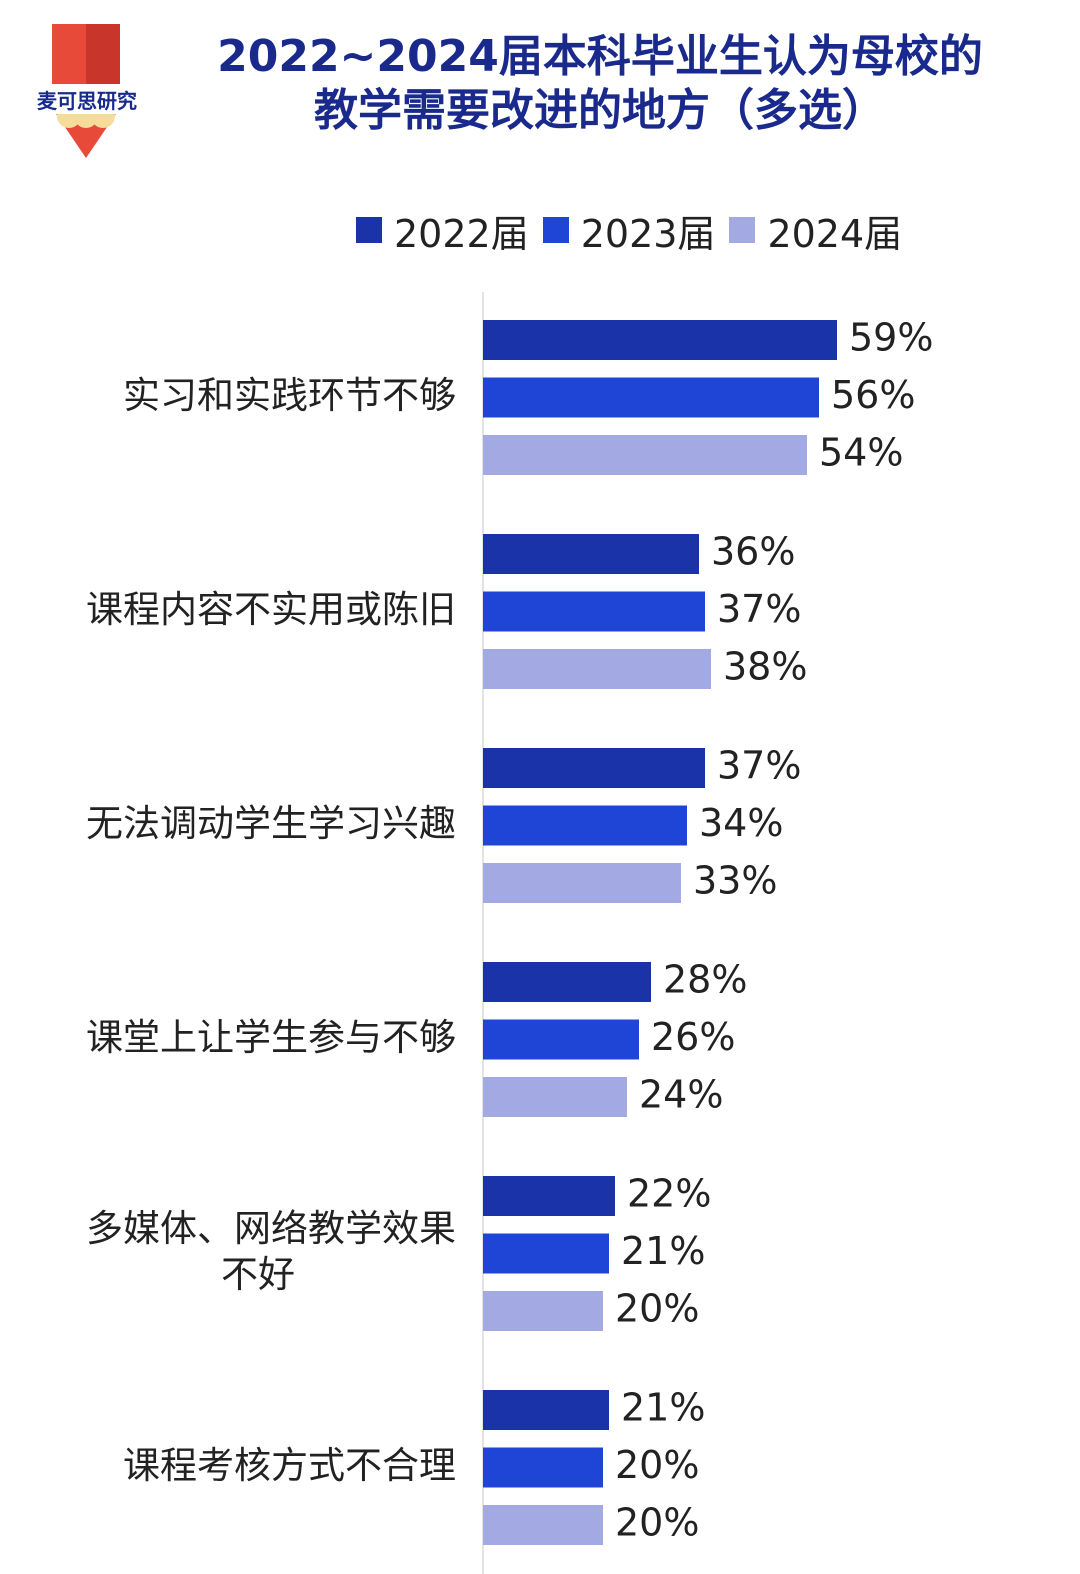 The width and height of the screenshot is (1080, 1574). What do you see at coordinates (543, 1467) in the screenshot?
I see `bar-5-2023届` at bounding box center [543, 1467].